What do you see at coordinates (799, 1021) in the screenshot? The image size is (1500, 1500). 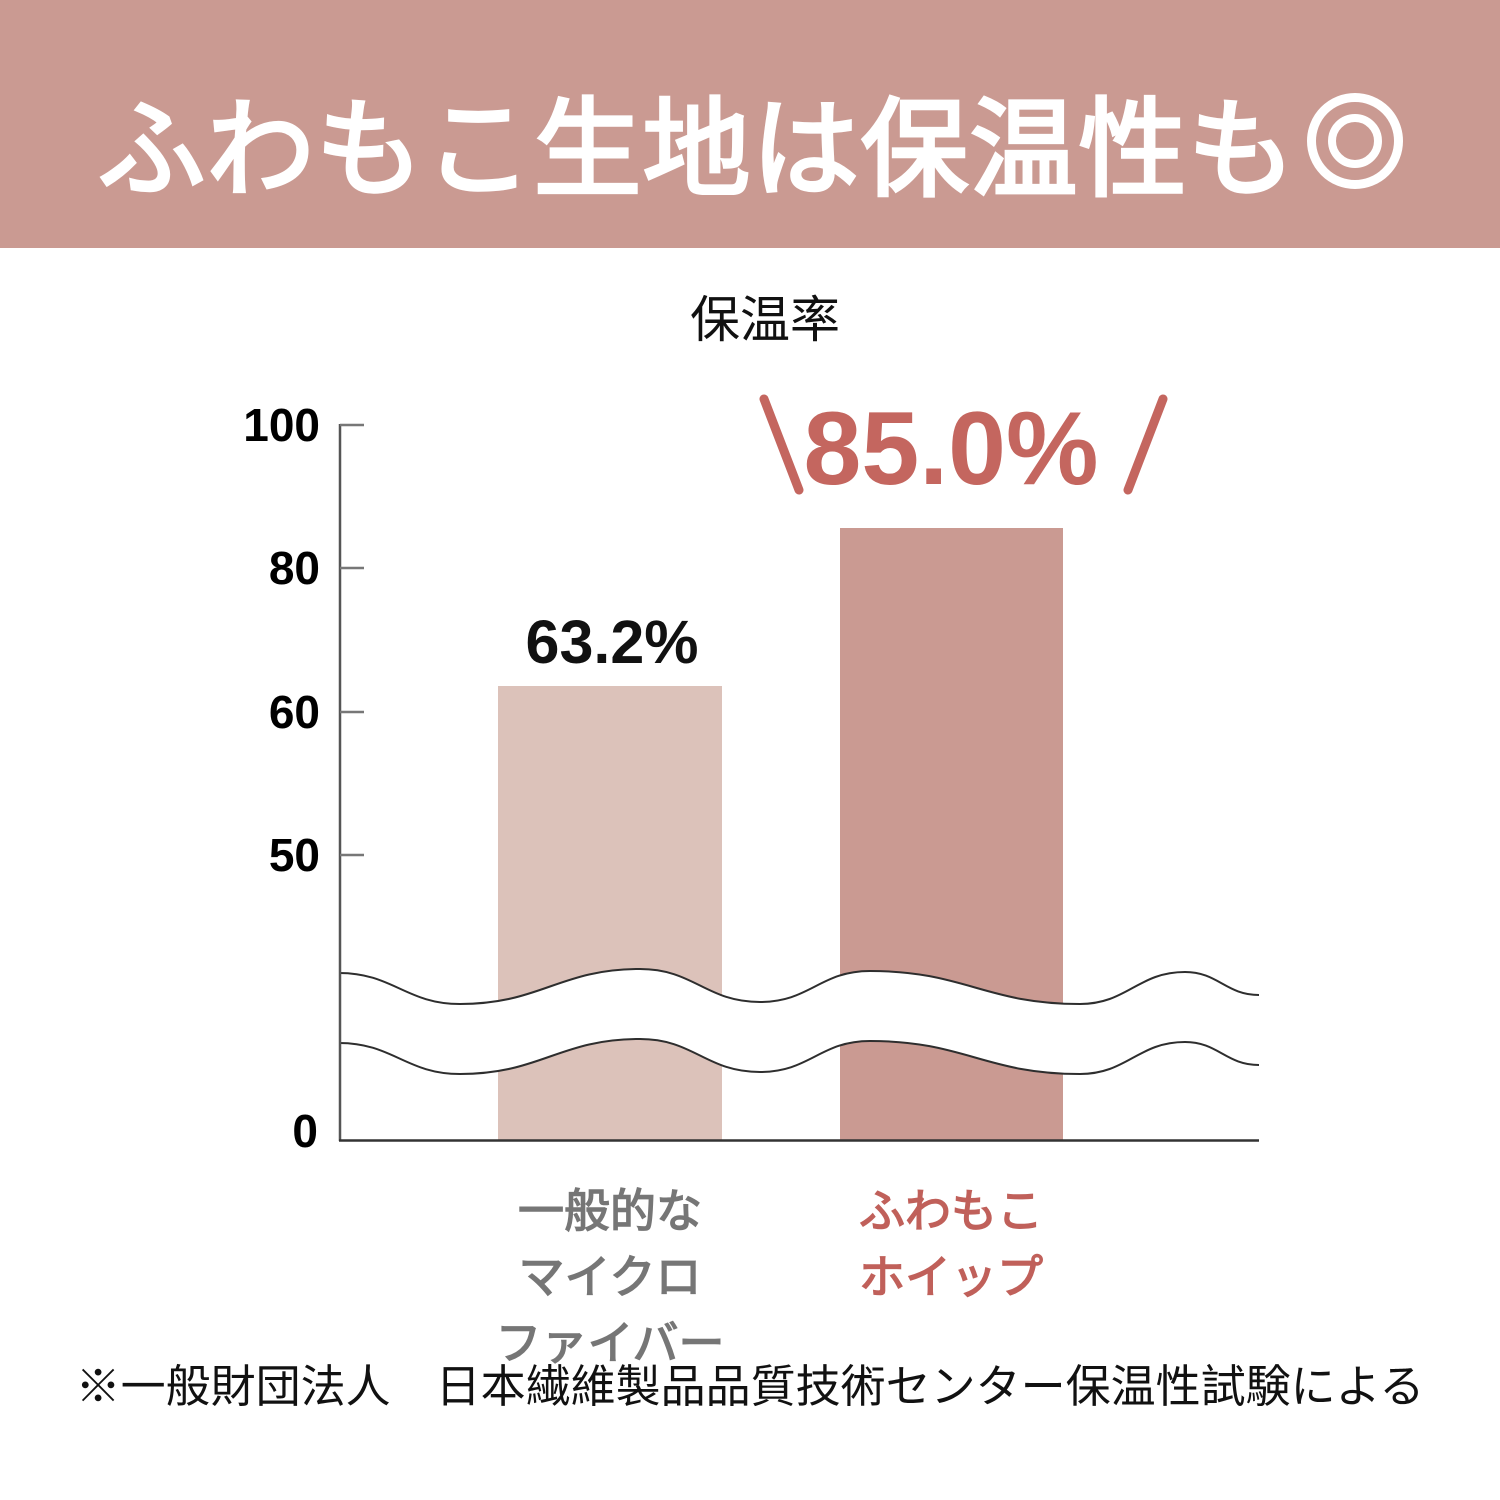 I see `axis-break-band` at bounding box center [799, 1021].